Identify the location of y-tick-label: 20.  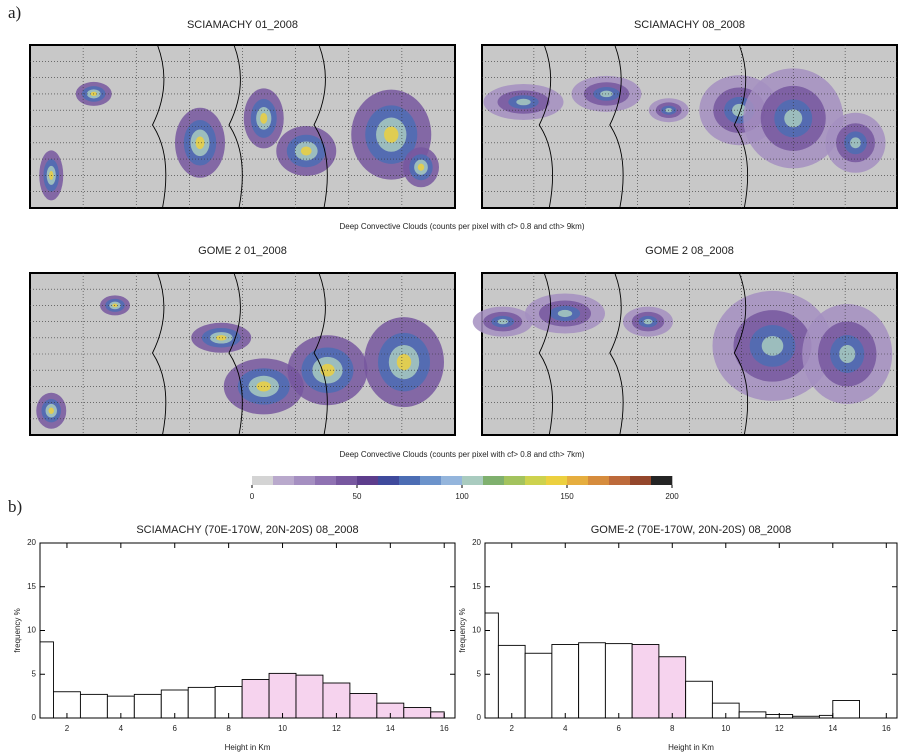
(31, 542).